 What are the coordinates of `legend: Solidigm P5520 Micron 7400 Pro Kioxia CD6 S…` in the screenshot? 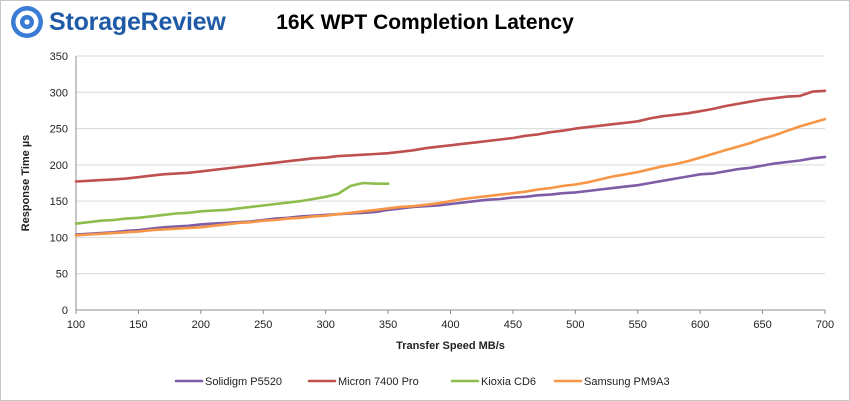 It's located at (422, 382).